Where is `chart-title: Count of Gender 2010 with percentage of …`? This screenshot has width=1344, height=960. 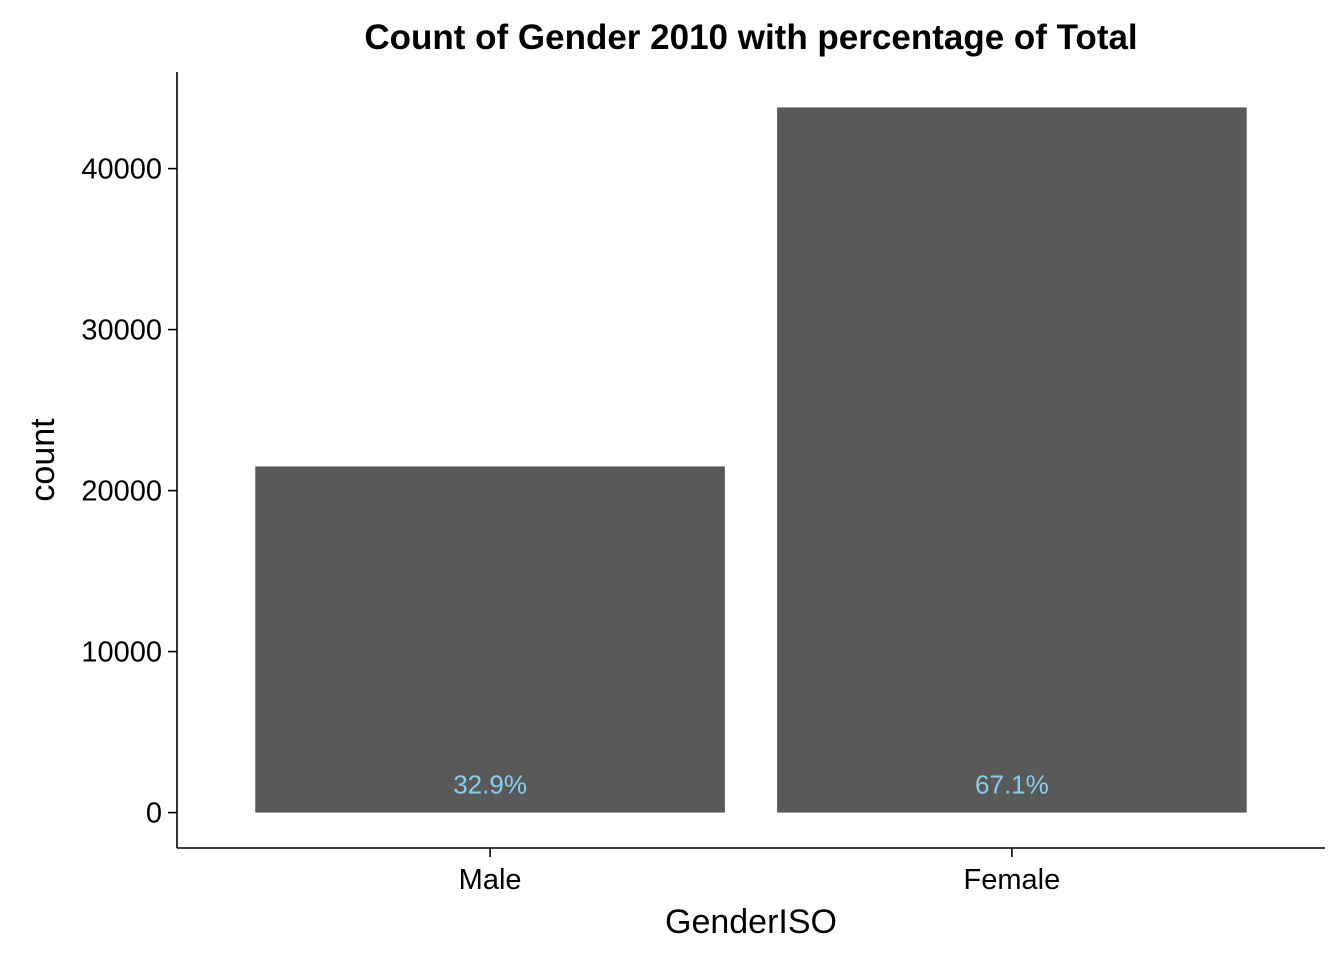
chart-title: Count of Gender 2010 with percentage of … is located at coordinates (750, 37).